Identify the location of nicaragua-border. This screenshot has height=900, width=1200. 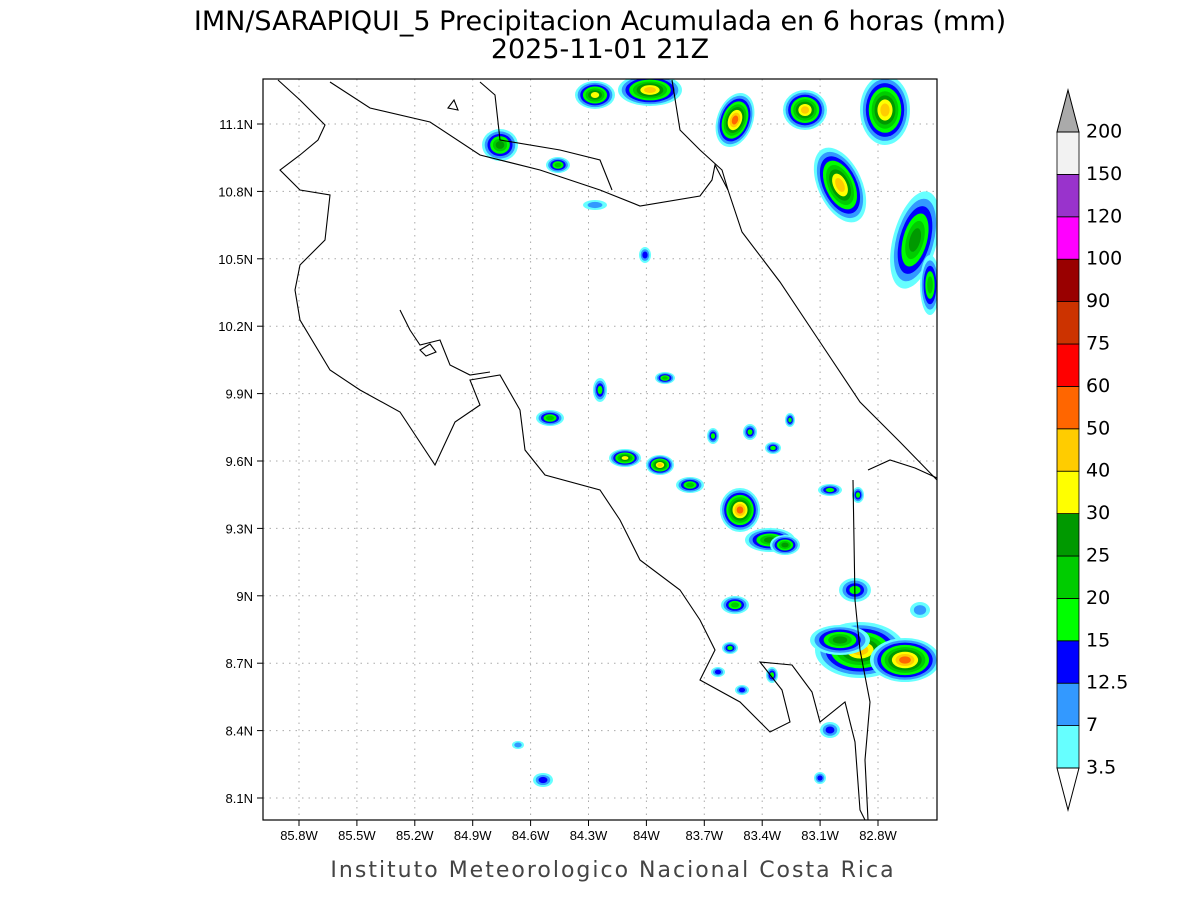
(529, 144).